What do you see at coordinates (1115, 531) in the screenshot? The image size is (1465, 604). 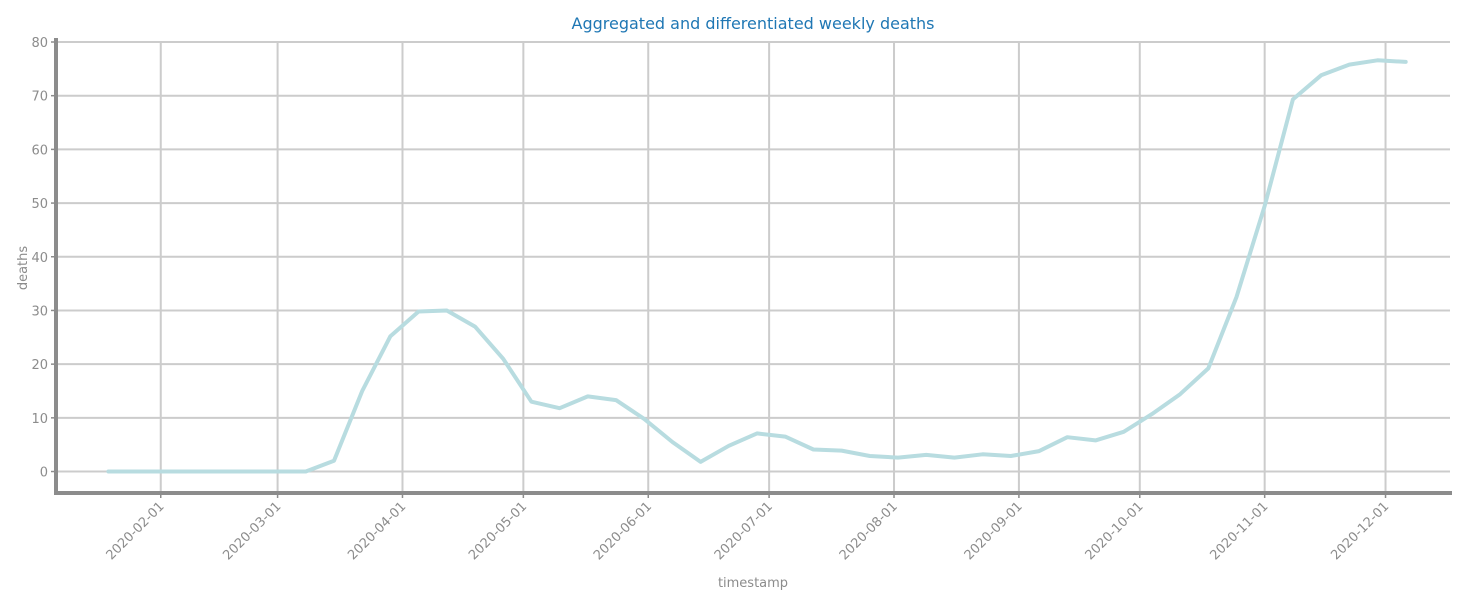 I see `x-tick-label: 2020-10-01` at bounding box center [1115, 531].